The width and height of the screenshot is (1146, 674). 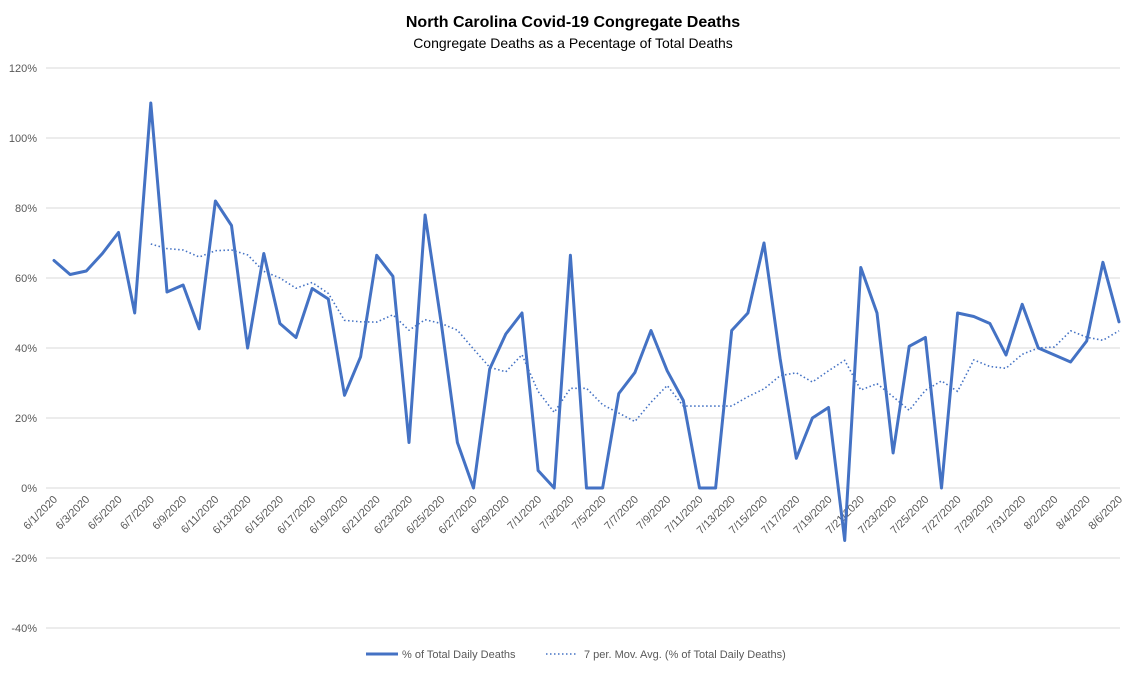 What do you see at coordinates (26, 209) in the screenshot?
I see `y-tick-label: 80%` at bounding box center [26, 209].